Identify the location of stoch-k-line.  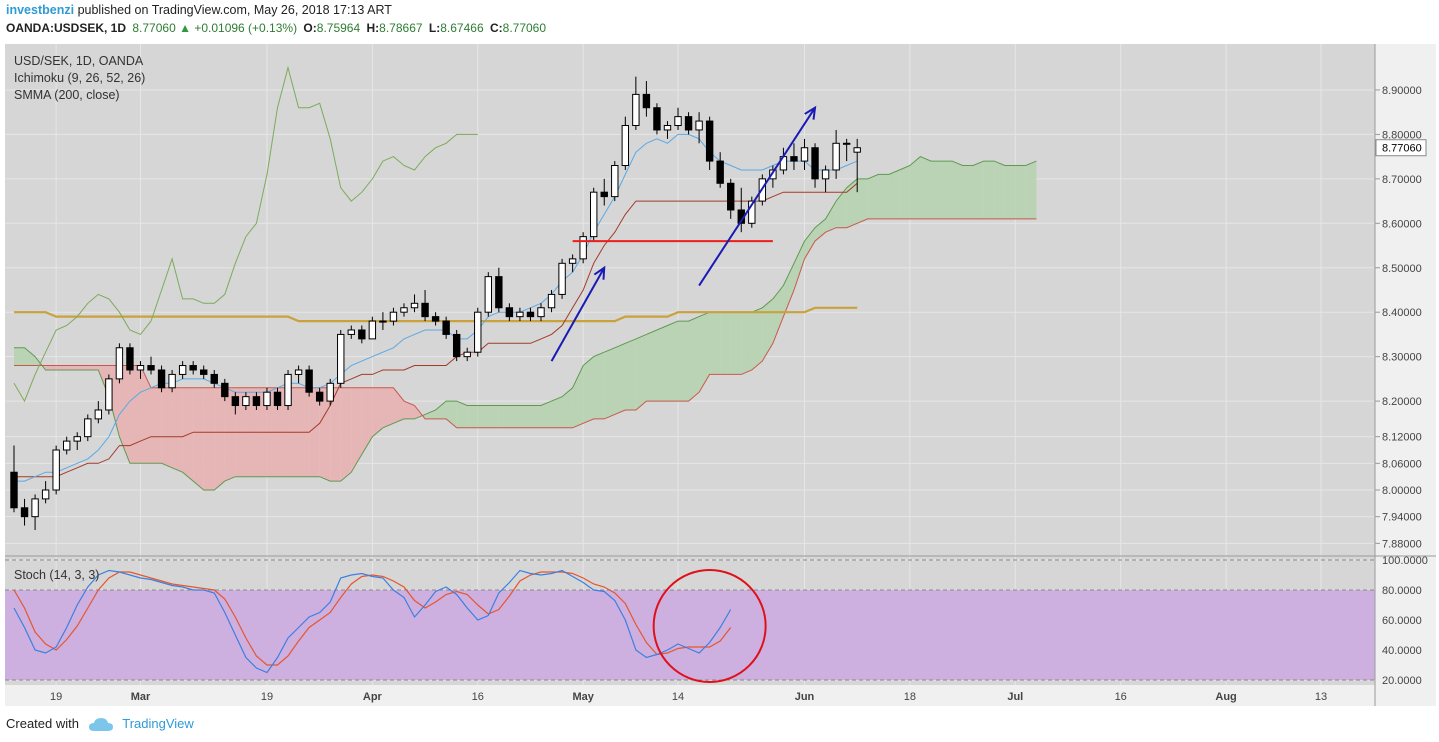
(372, 621).